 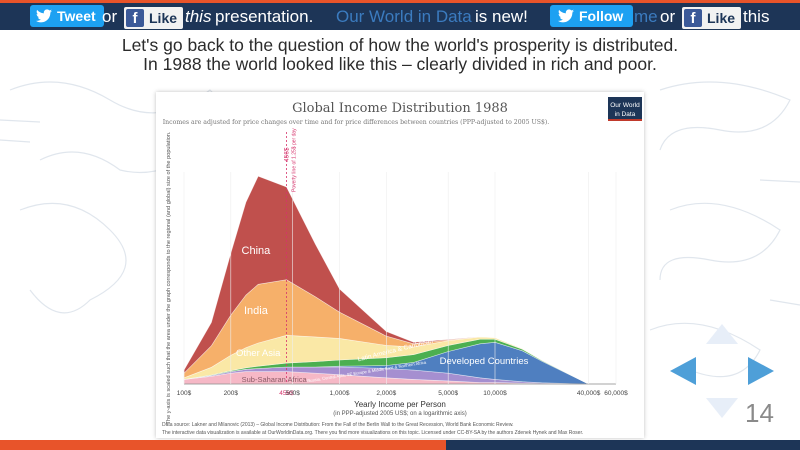 What do you see at coordinates (625, 105) in the screenshot?
I see `owid-logo-line1: Our World` at bounding box center [625, 105].